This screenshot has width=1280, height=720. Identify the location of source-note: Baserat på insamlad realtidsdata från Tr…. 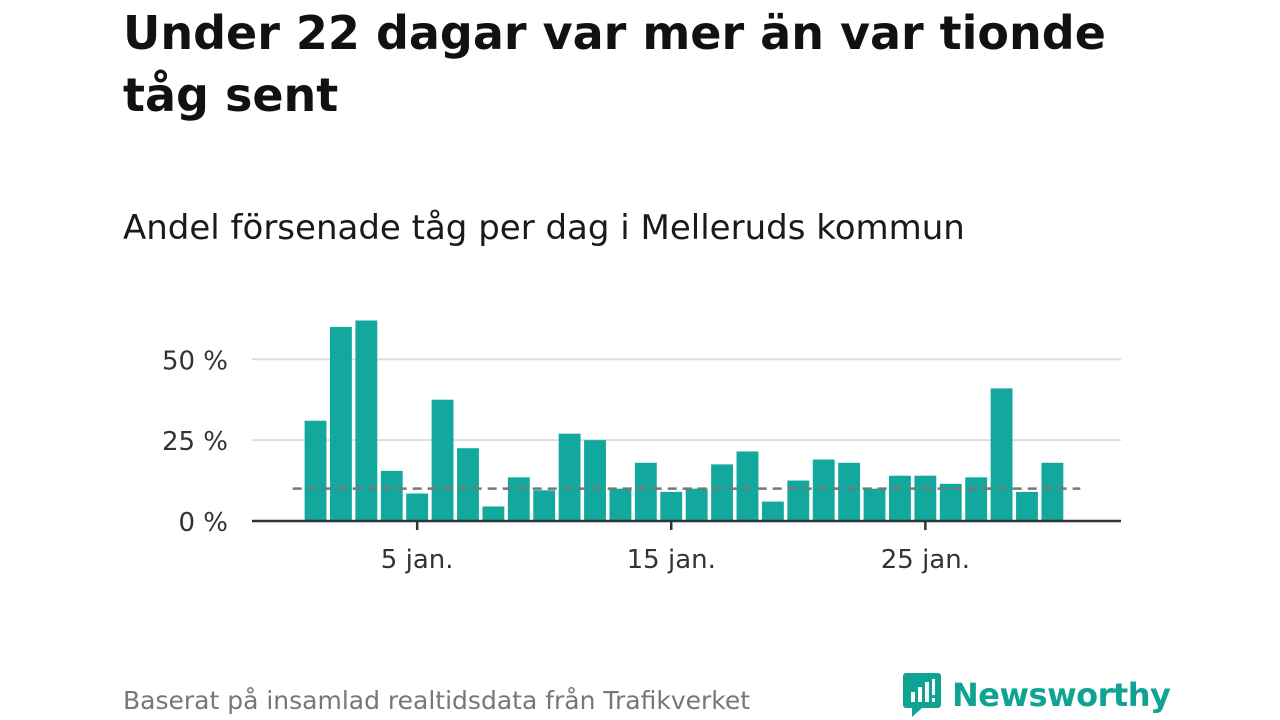
(437, 700).